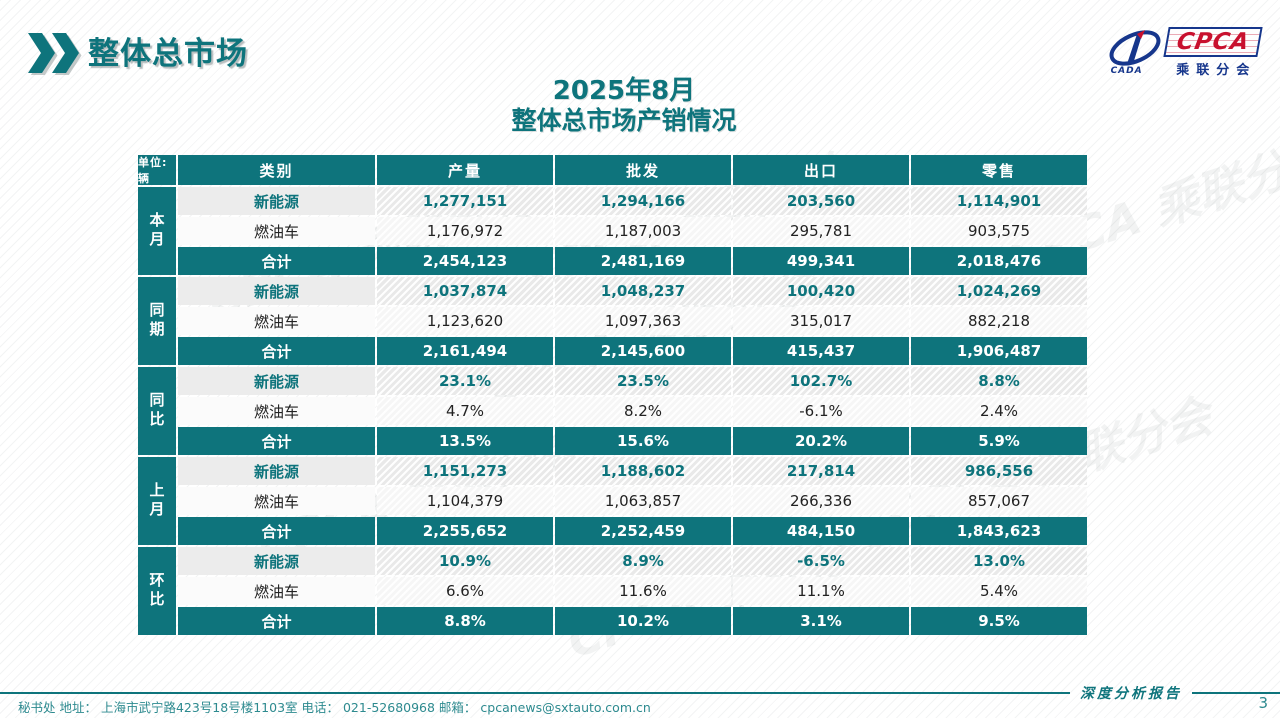 The width and height of the screenshot is (1280, 718). What do you see at coordinates (535, 693) in the screenshot?
I see `footer-divider-line` at bounding box center [535, 693].